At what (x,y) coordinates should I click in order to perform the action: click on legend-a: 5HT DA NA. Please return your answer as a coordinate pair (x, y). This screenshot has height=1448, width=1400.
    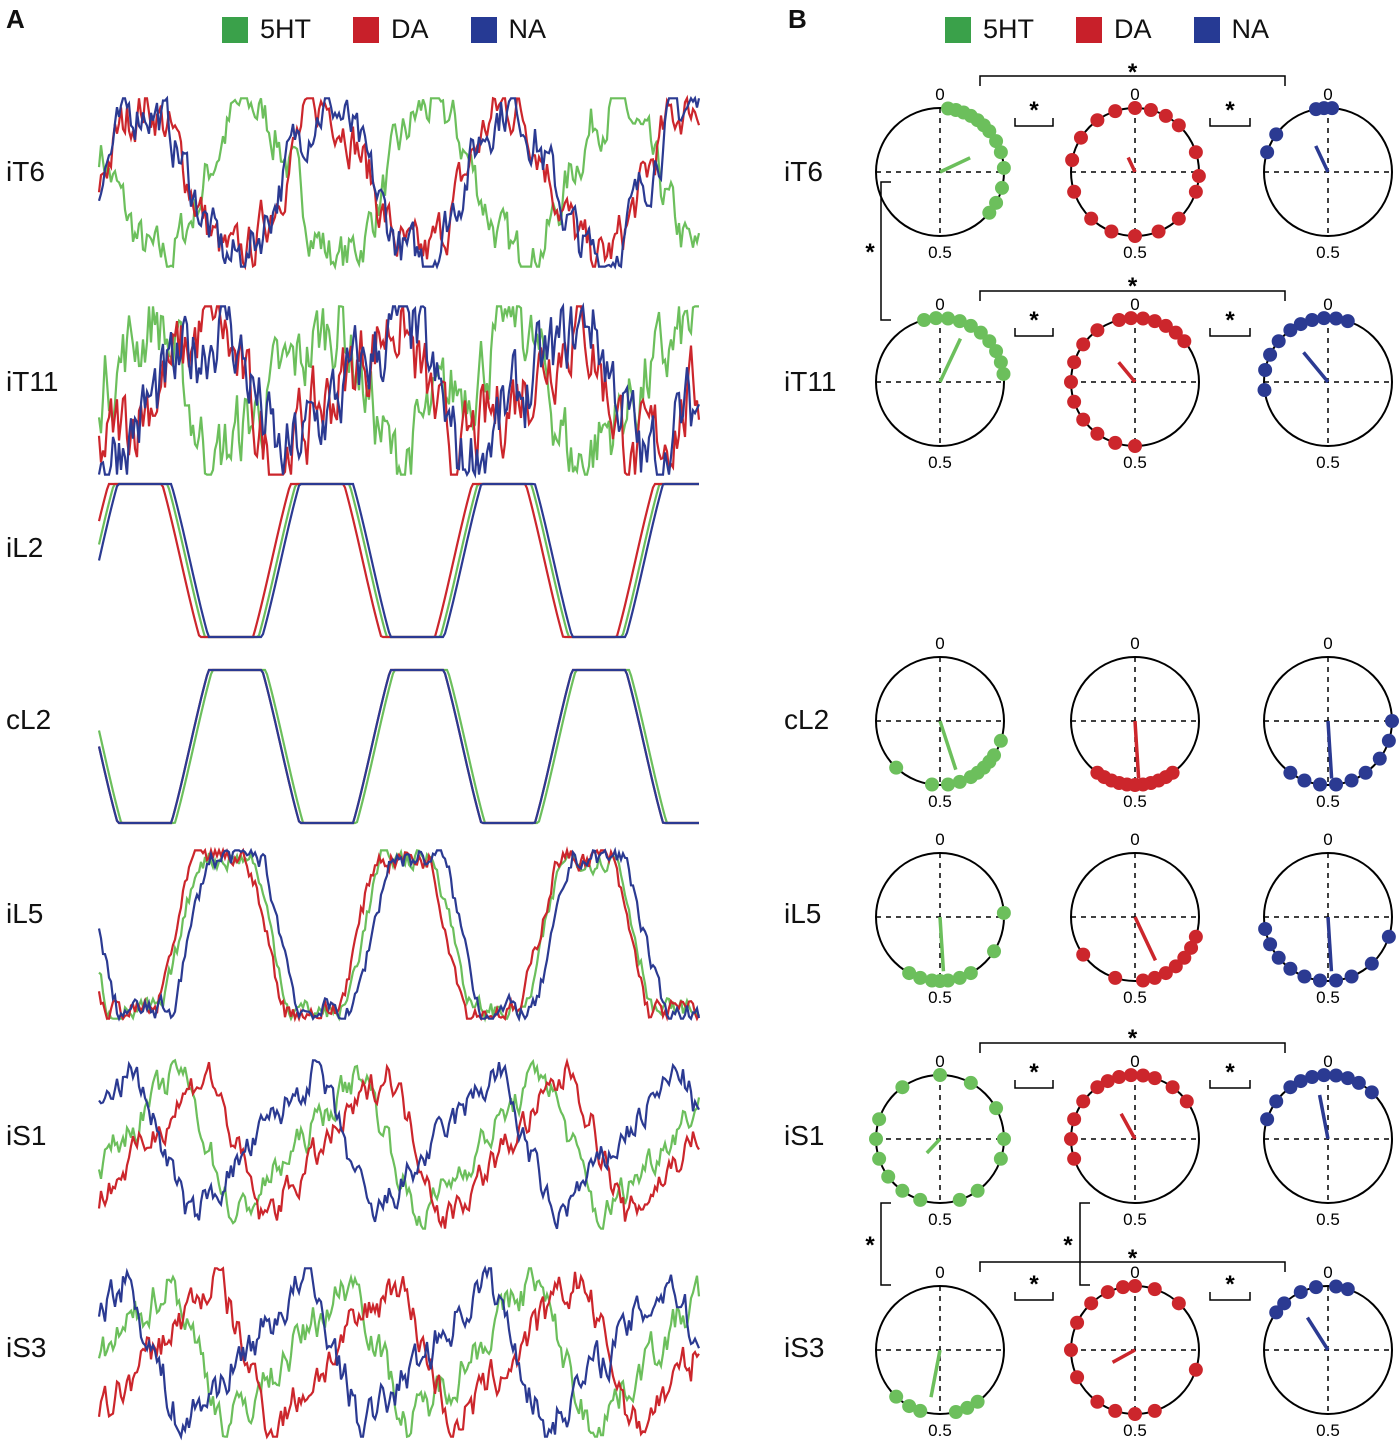
    Looking at the image, I should click on (384, 29).